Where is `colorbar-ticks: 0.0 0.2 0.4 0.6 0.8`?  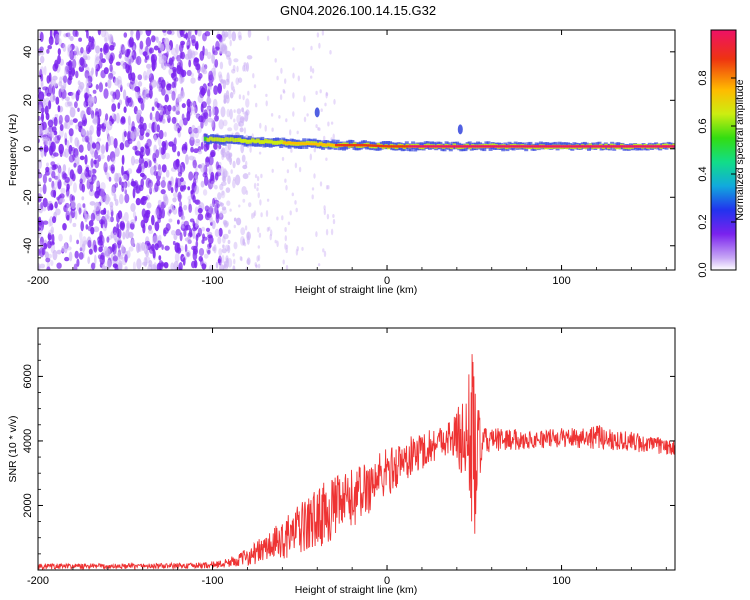 colorbar-ticks: 0.0 0.2 0.4 0.6 0.8 is located at coordinates (716, 174).